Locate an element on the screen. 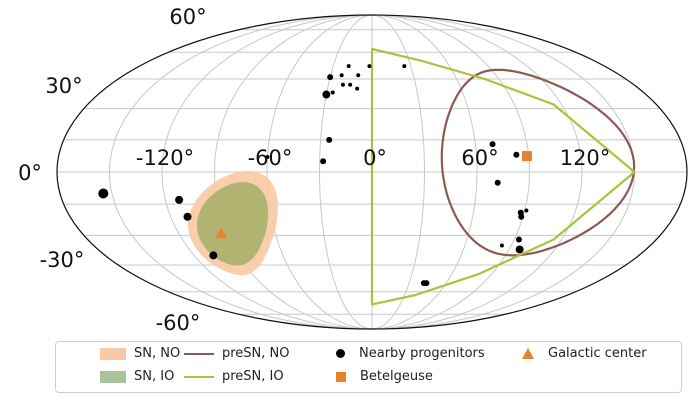  legend-item: SN, IO is located at coordinates (137, 376).